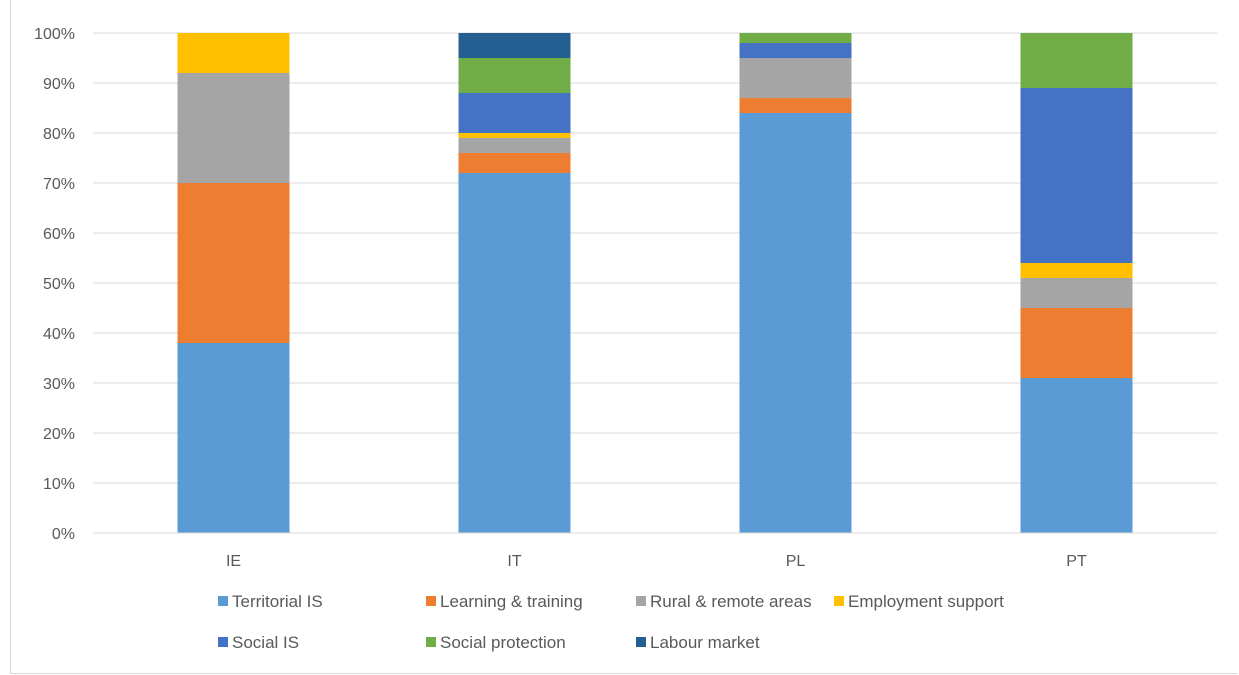  Describe the element at coordinates (926, 601) in the screenshot. I see `legend-label: Employment support` at that location.